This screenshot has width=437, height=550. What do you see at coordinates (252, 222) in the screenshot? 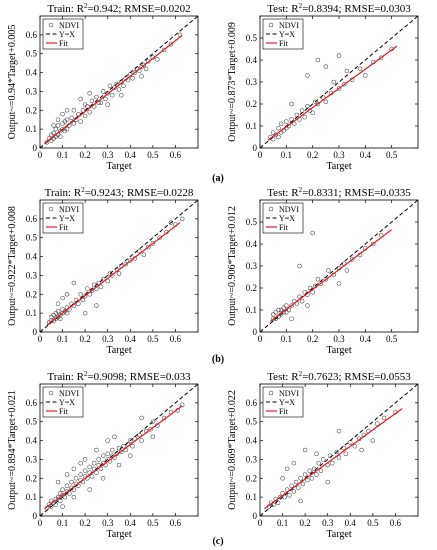
I see `y-tick-label: 0.5` at bounding box center [252, 222].